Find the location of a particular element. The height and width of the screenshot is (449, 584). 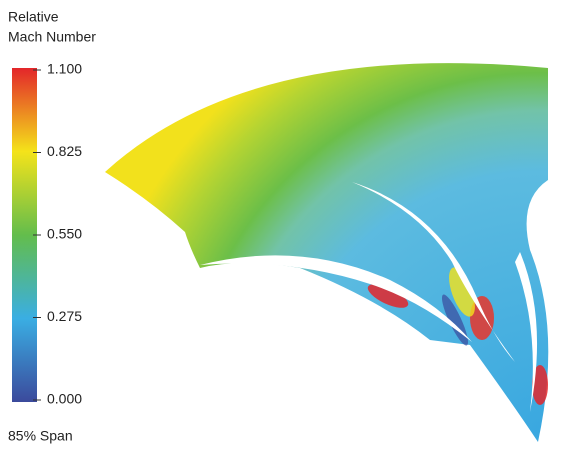

colorbar is located at coordinates (24, 235).